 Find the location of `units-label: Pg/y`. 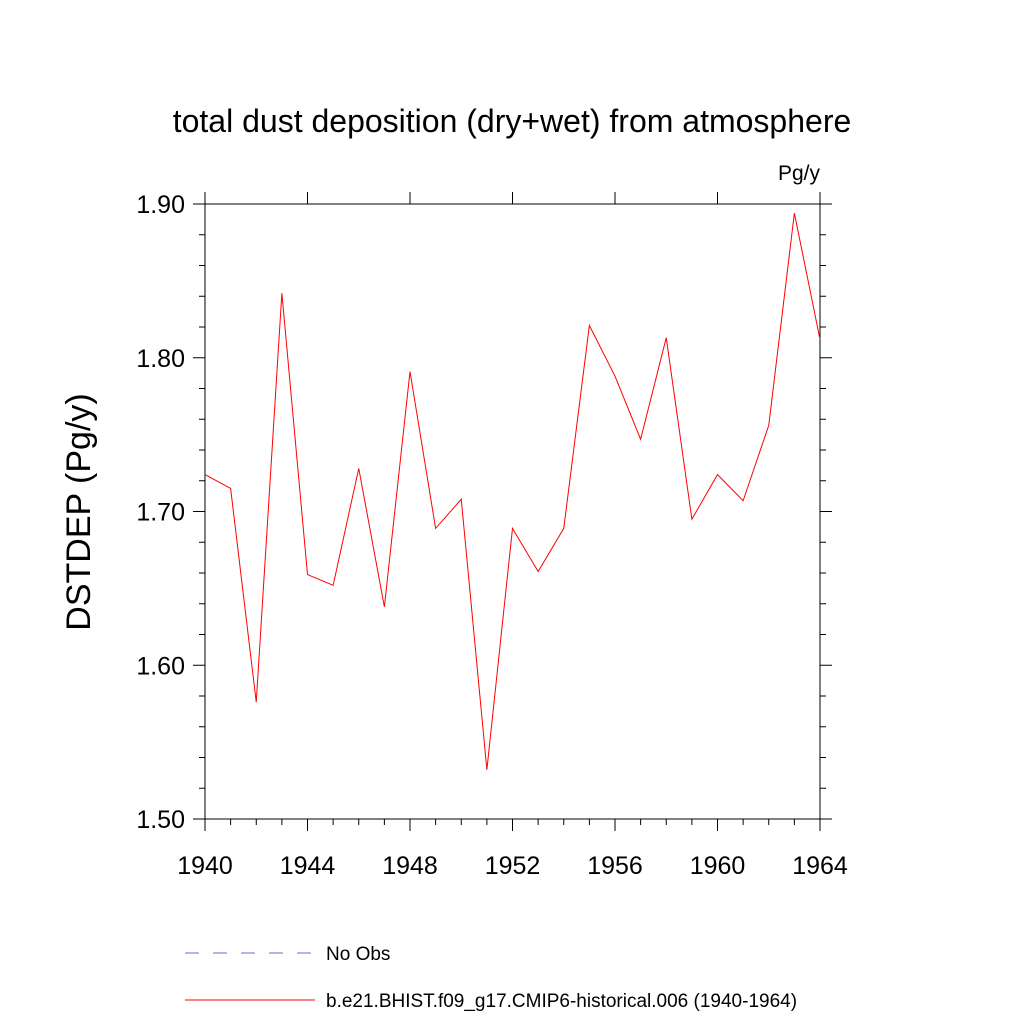

units-label: Pg/y is located at coordinates (799, 173).